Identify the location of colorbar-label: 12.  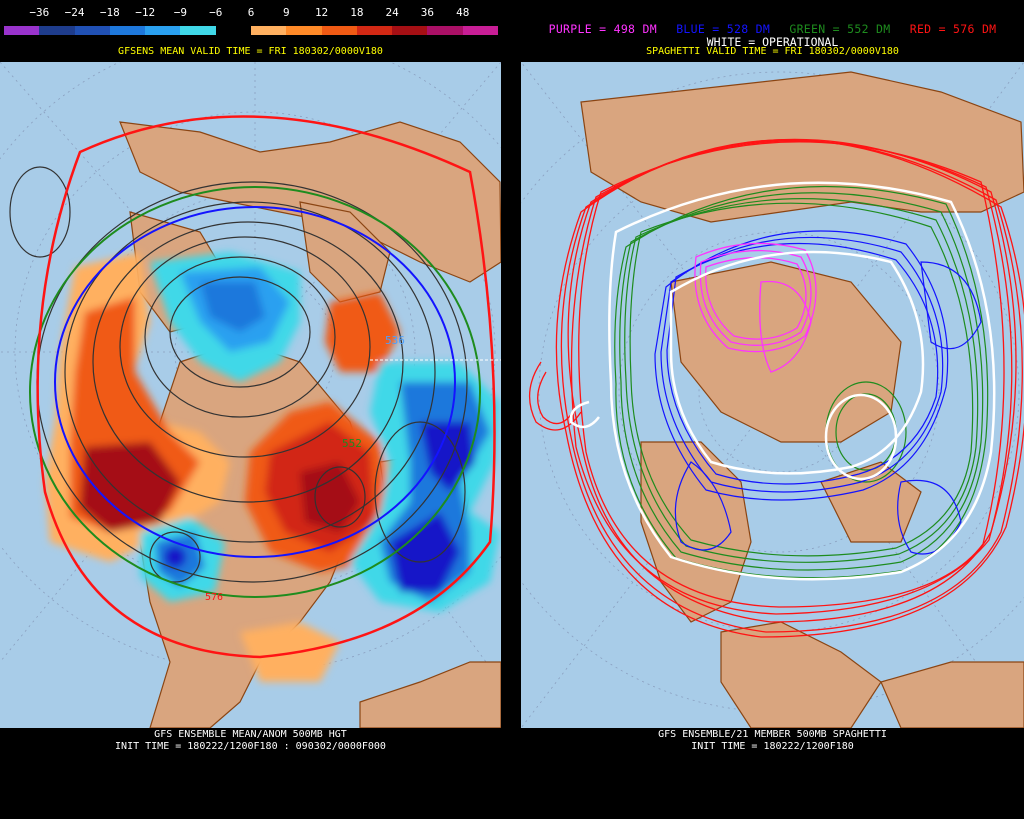
(321, 12).